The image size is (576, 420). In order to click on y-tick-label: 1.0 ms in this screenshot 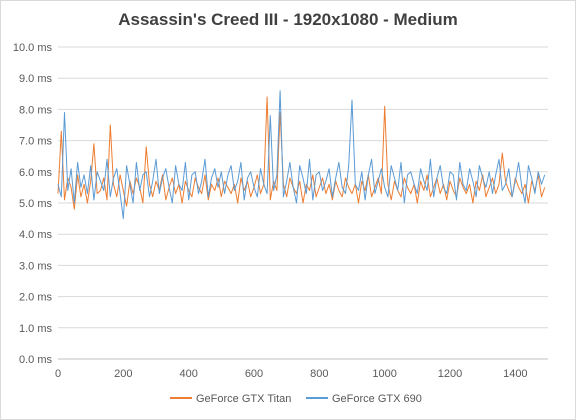, I will do `click(36, 329)`.